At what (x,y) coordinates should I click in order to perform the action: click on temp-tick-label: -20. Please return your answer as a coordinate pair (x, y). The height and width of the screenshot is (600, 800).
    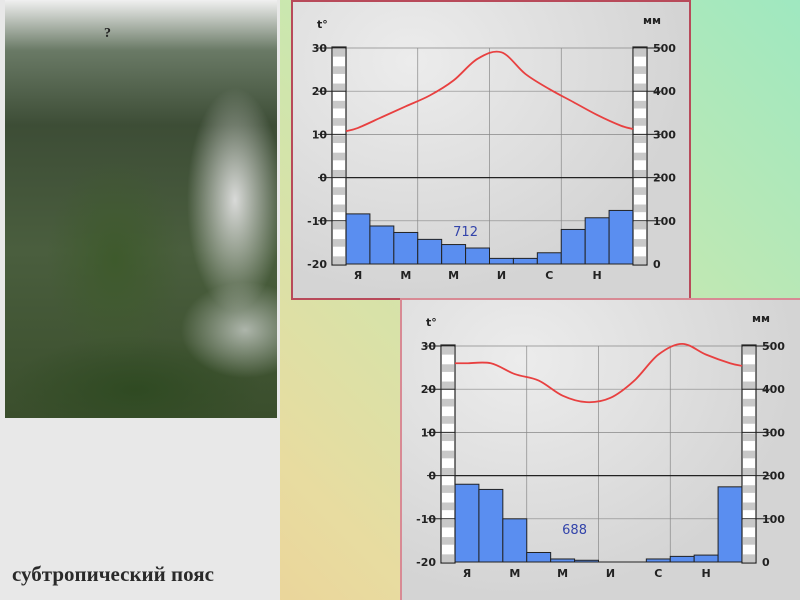
    Looking at the image, I should click on (317, 264).